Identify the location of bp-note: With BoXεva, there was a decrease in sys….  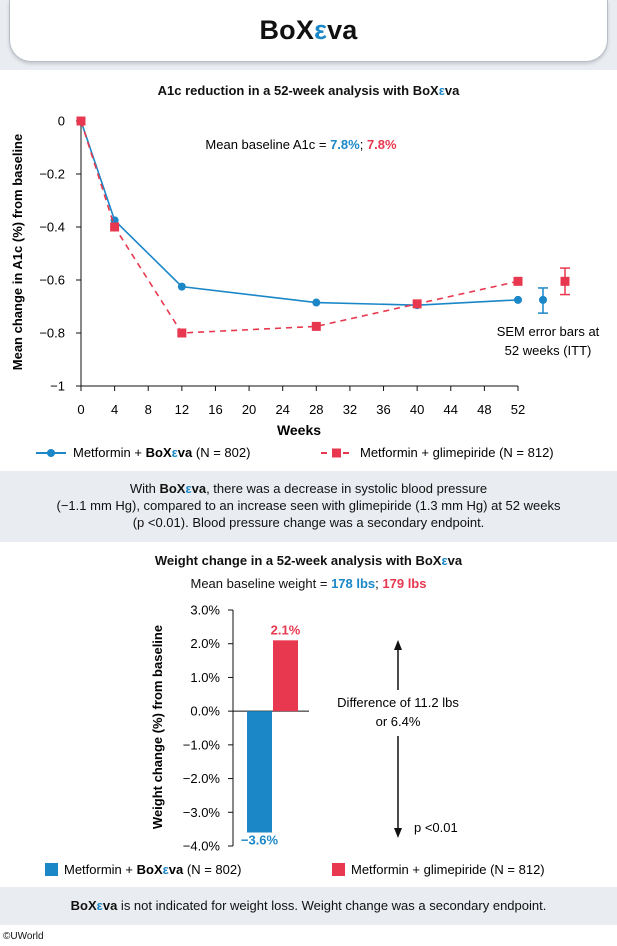
(308, 506).